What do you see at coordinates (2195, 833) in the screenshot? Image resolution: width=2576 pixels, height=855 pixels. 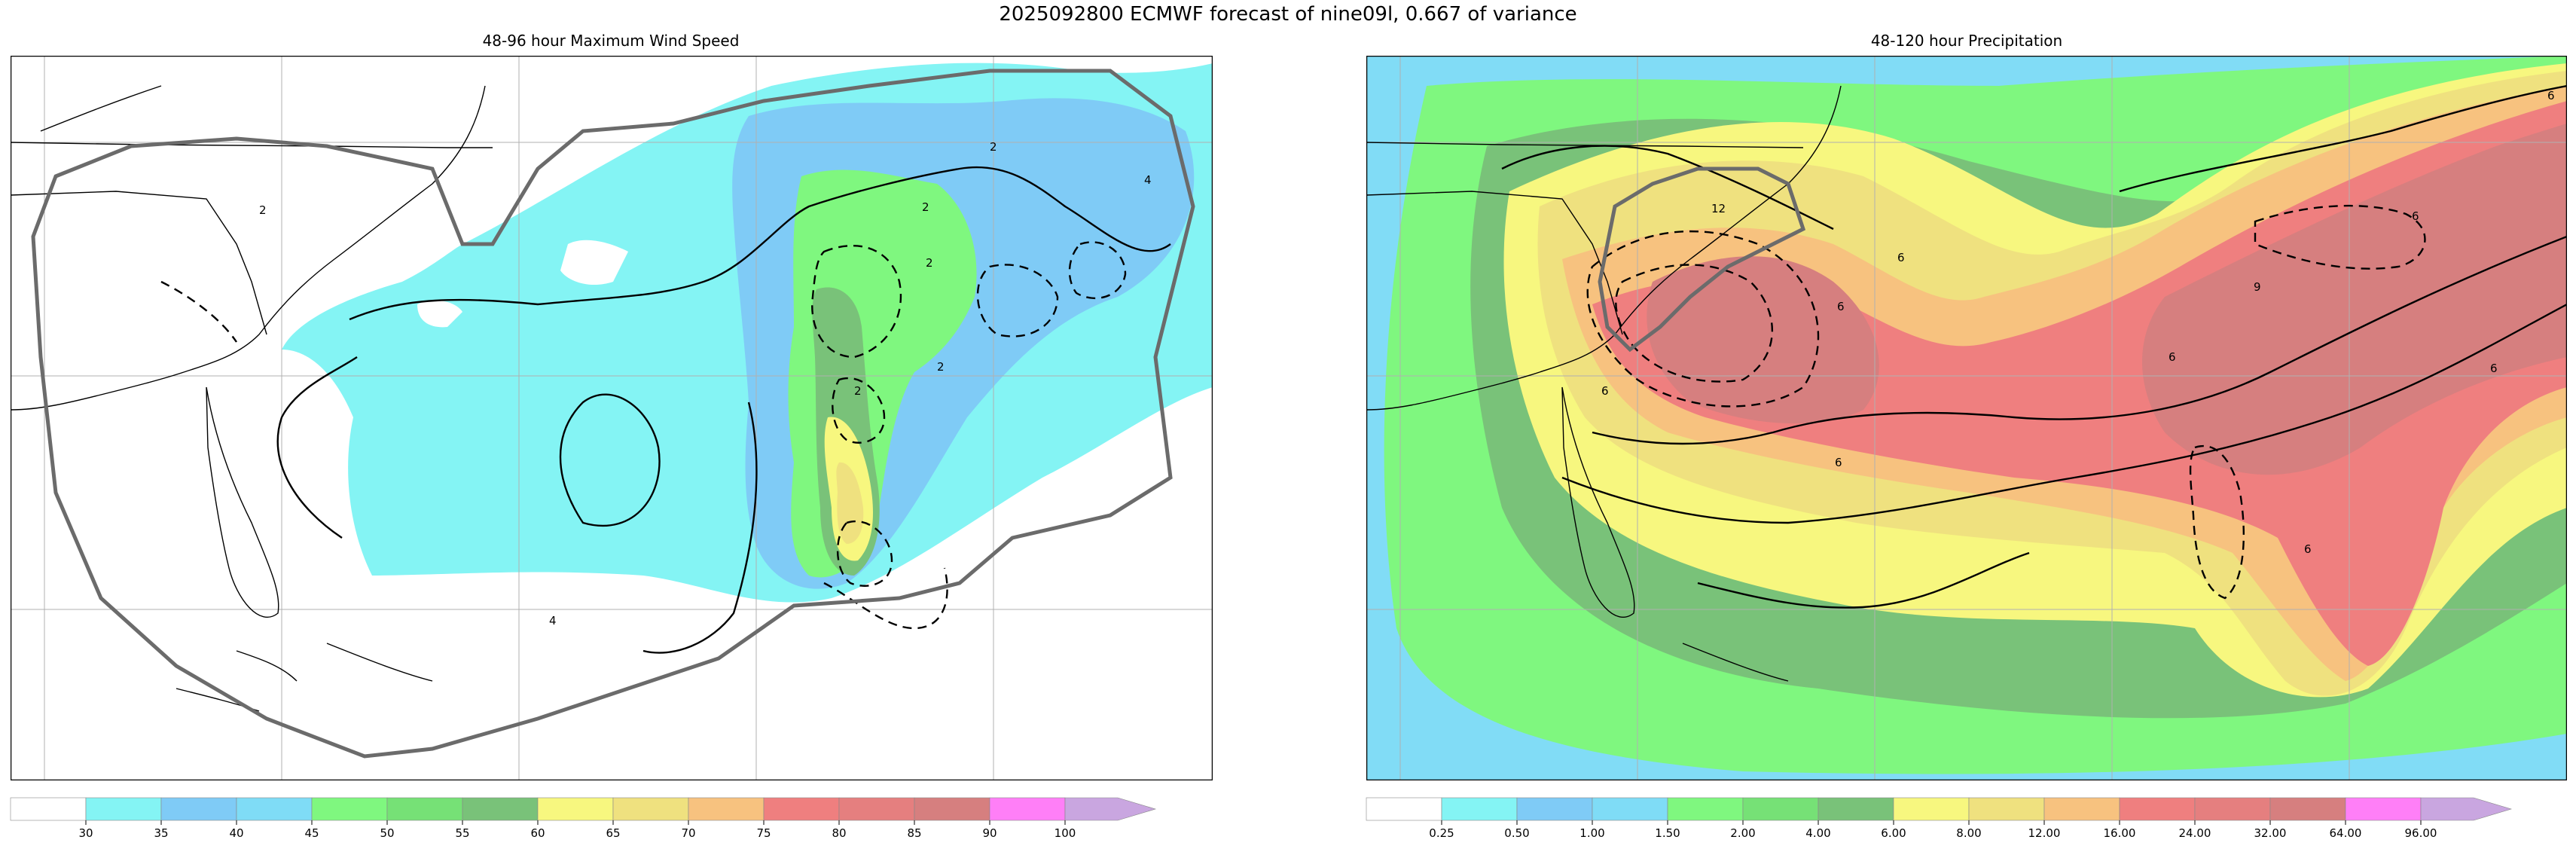 I see `colorbar-tick-label: 24.00` at bounding box center [2195, 833].